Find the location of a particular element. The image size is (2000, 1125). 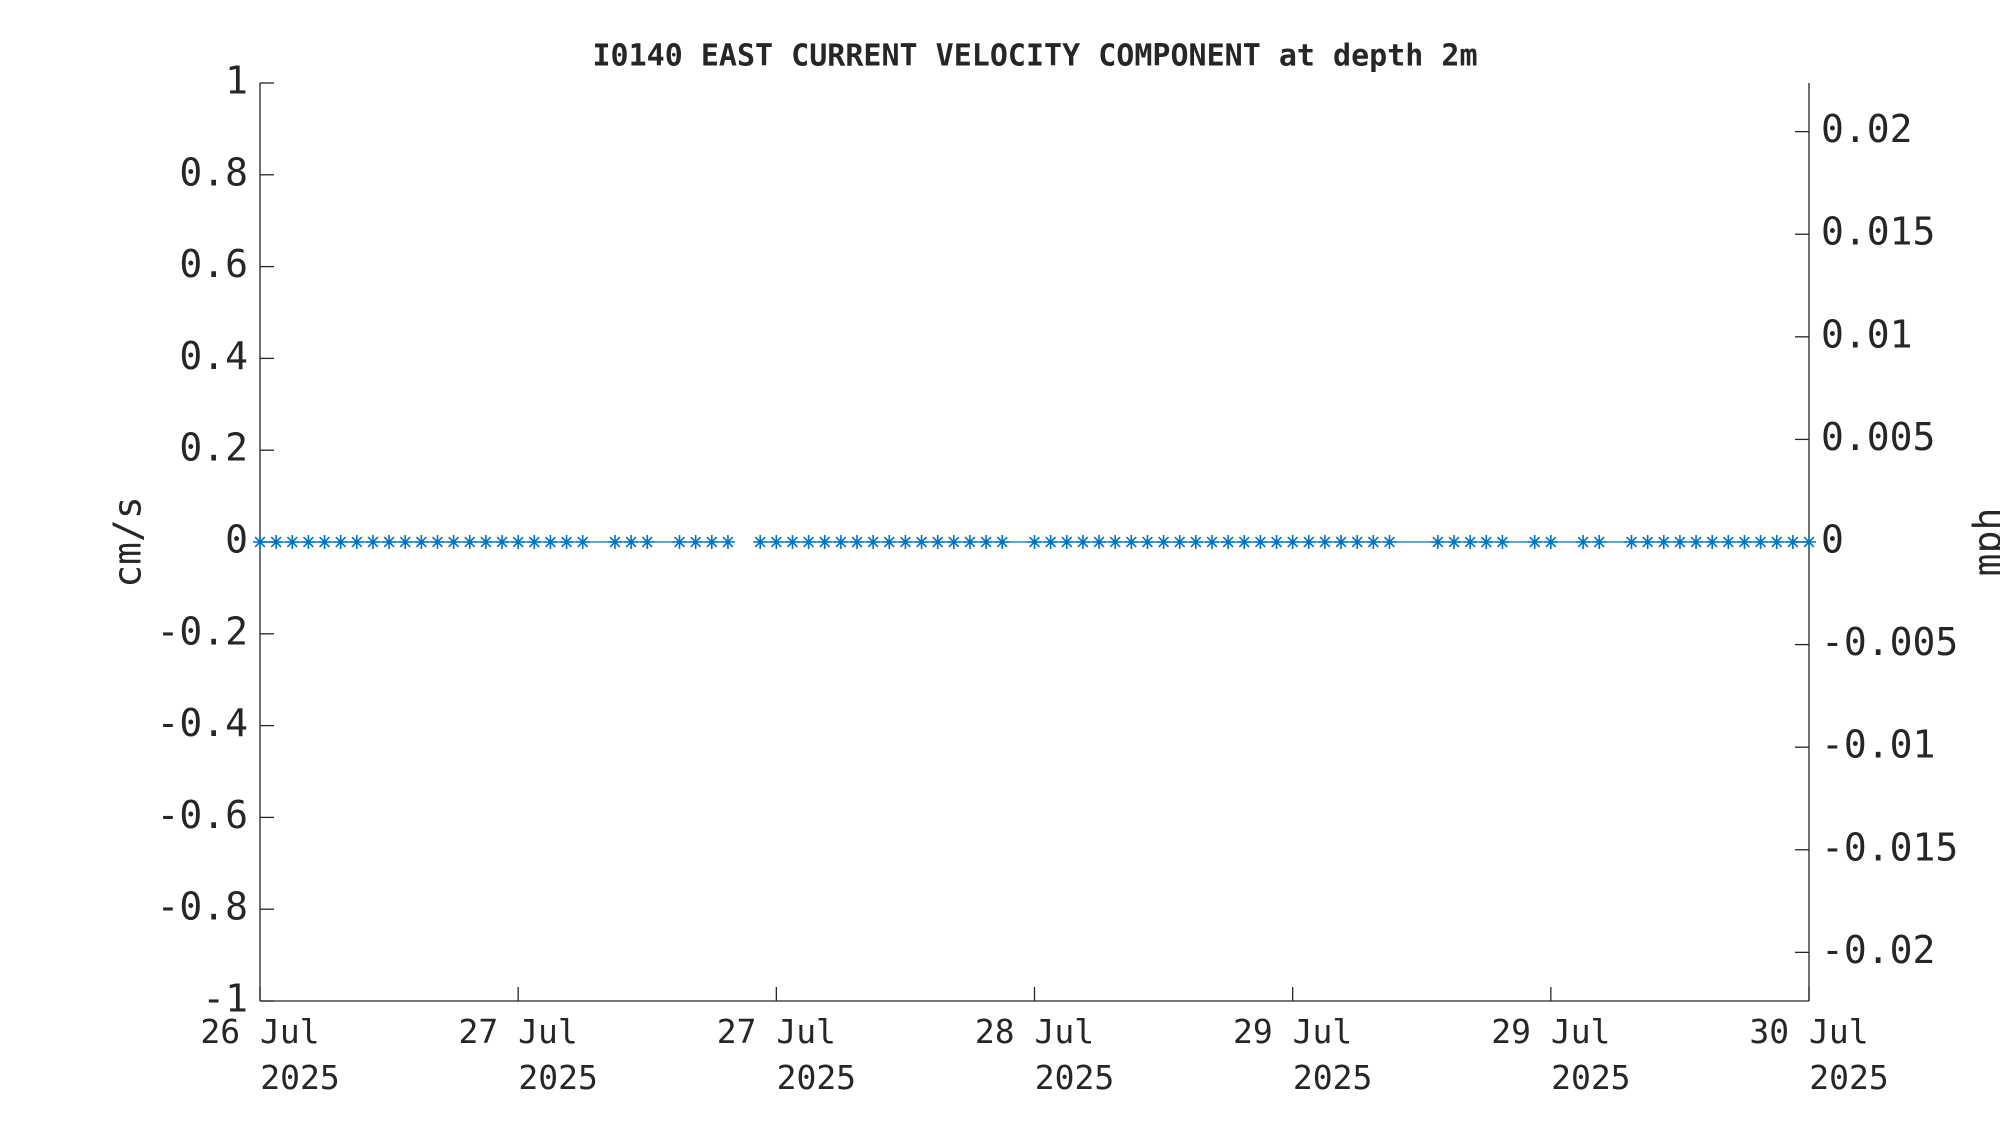

y-tick-label: 0.8 is located at coordinates (213, 172).